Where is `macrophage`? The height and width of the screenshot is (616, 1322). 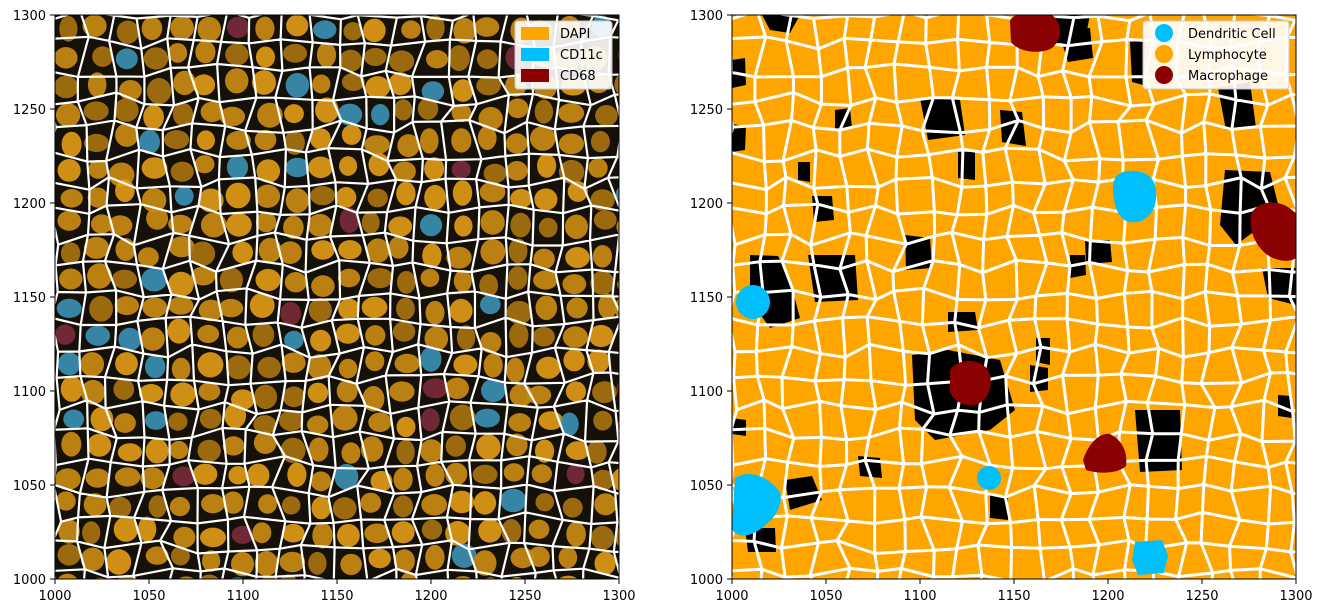 macrophage is located at coordinates (970, 383).